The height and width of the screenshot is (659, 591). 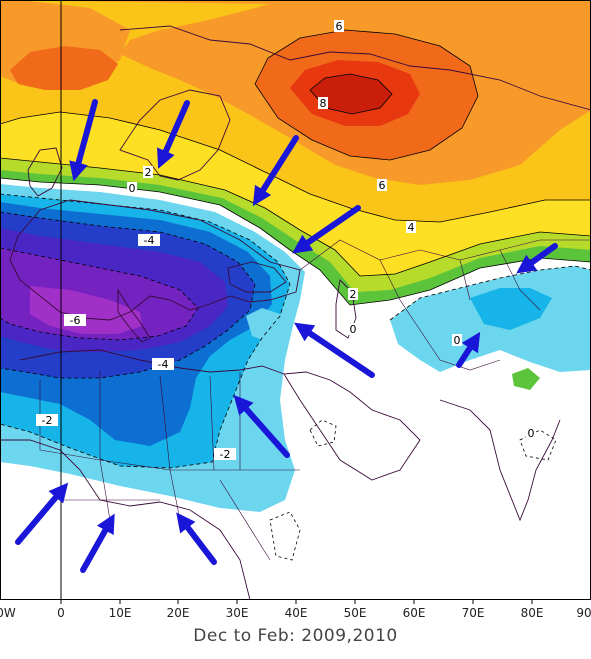 I want to click on coastline-europe, so click(x=155, y=260).